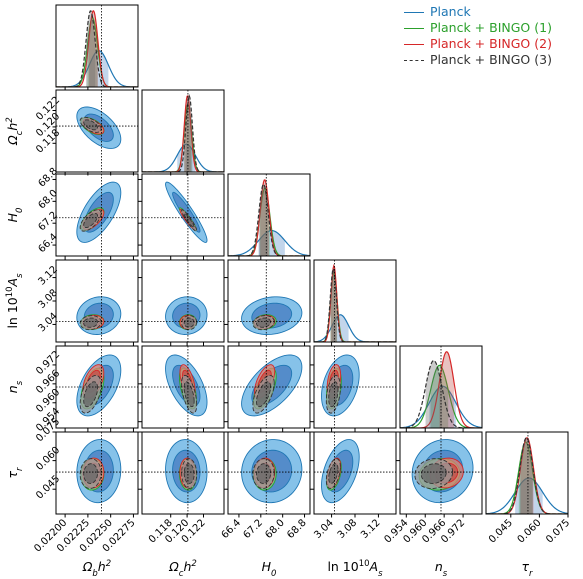  Describe the element at coordinates (12, 140) in the screenshot. I see `axis-label-part: Ω` at that location.